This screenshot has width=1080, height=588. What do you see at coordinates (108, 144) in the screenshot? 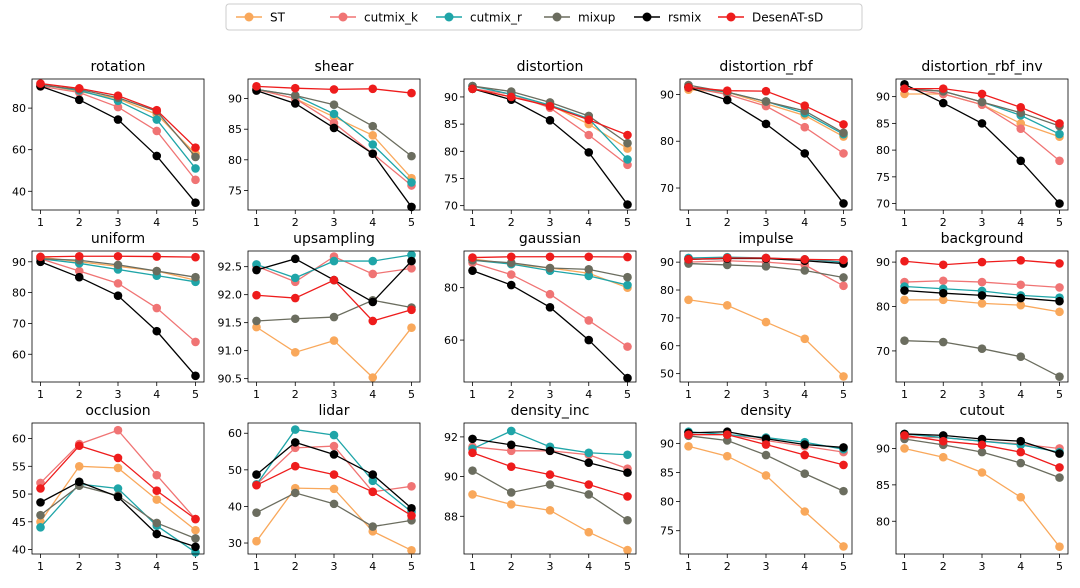
I see `panel-rotation: rotation 40 60 80 1 2 3 4 5` at bounding box center [108, 144].